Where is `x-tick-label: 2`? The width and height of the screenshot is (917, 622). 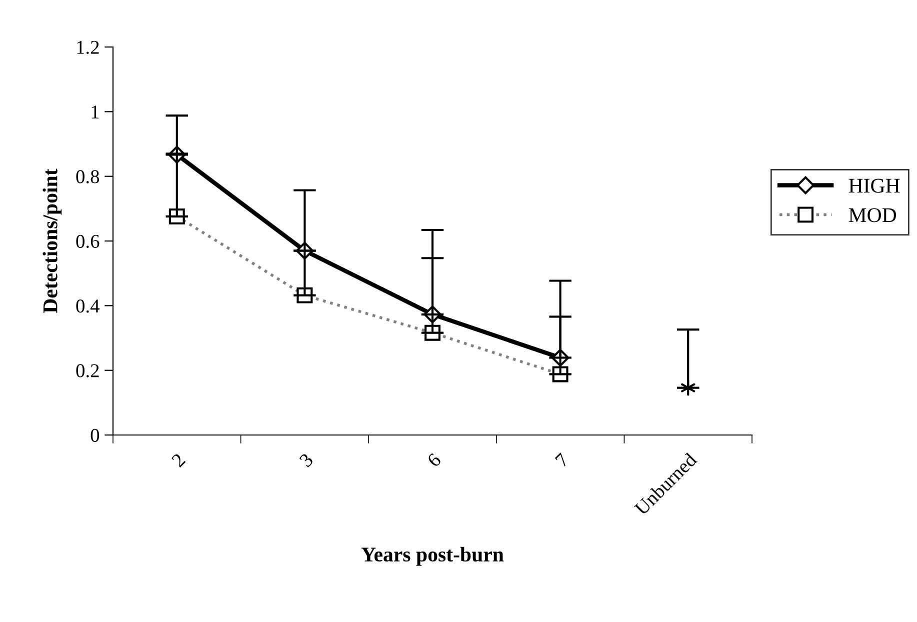 x-tick-label: 2 is located at coordinates (178, 460).